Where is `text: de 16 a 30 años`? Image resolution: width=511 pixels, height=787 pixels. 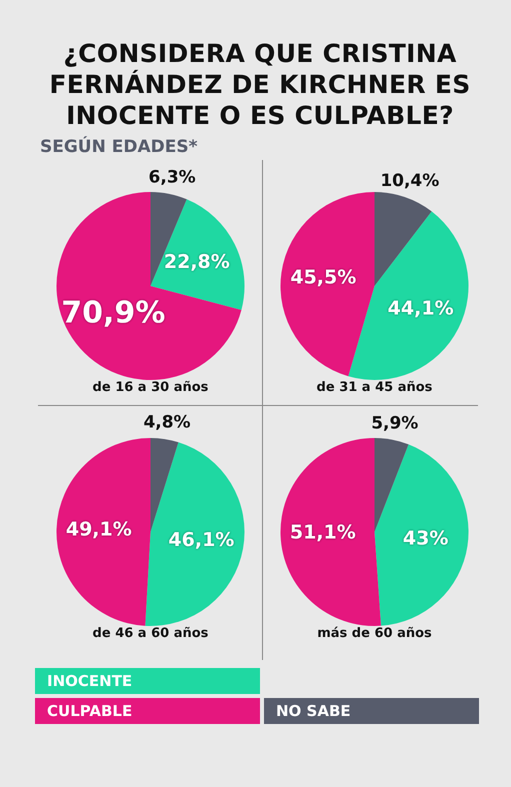
text: de 16 a 30 años is located at coordinates (151, 387).